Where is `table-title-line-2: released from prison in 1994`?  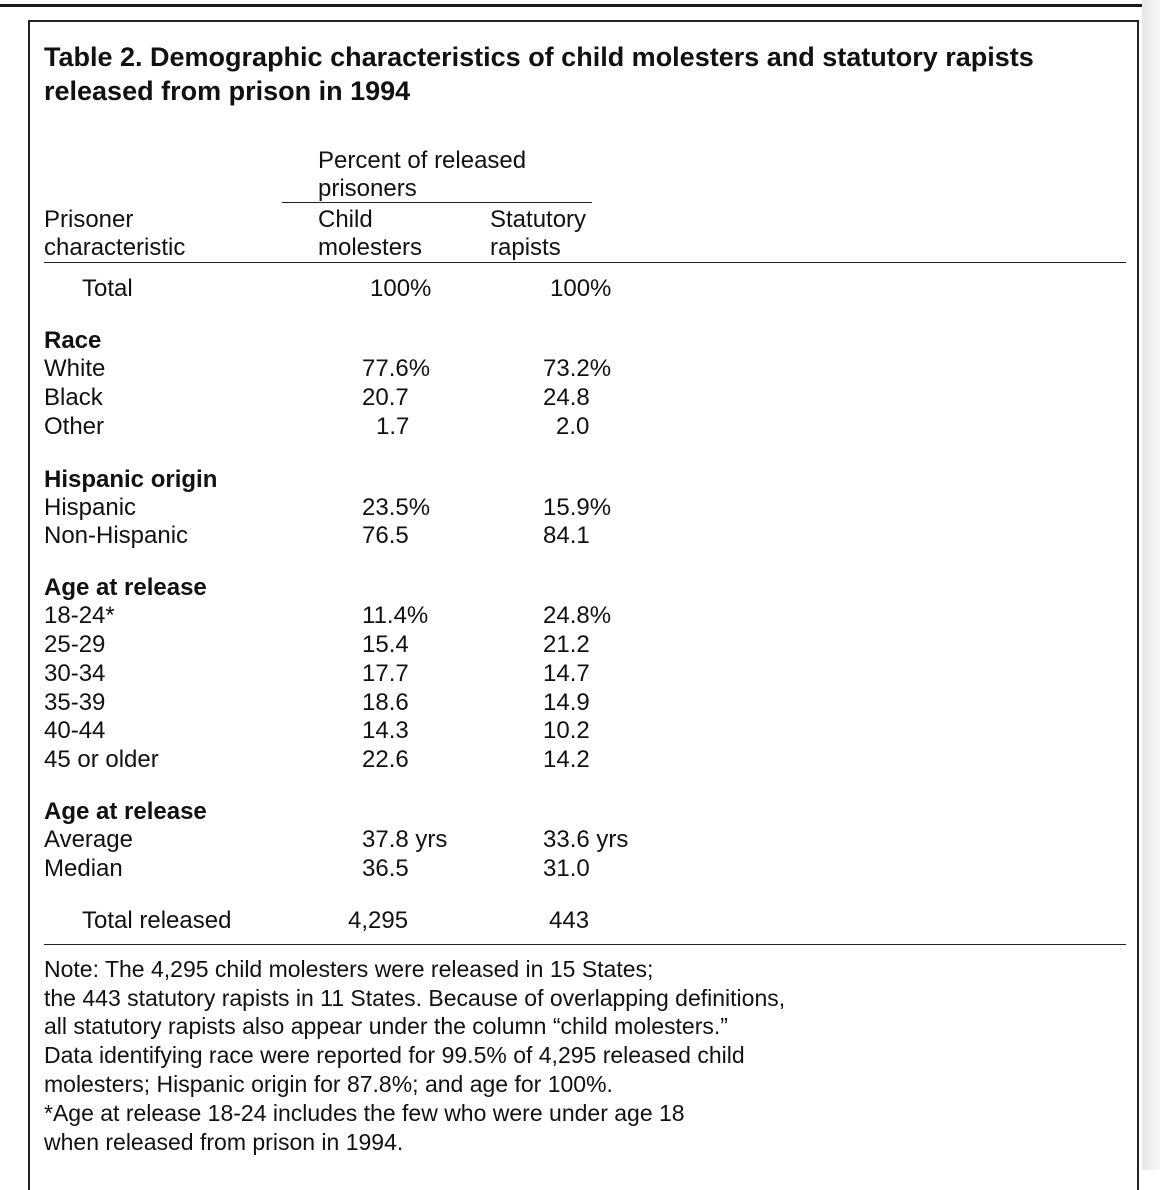
table-title-line-2: released from prison in 1994 is located at coordinates (227, 91).